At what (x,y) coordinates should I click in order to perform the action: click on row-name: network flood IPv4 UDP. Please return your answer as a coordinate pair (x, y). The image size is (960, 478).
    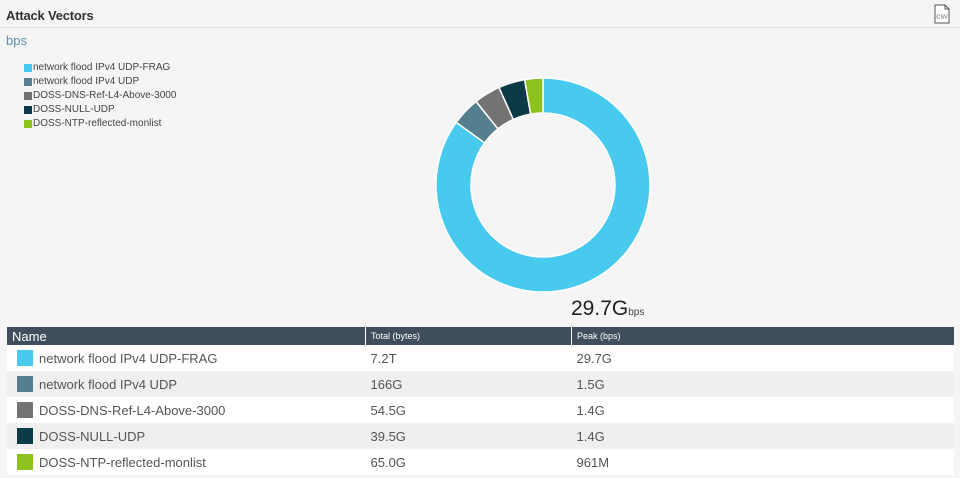
    Looking at the image, I should click on (108, 384).